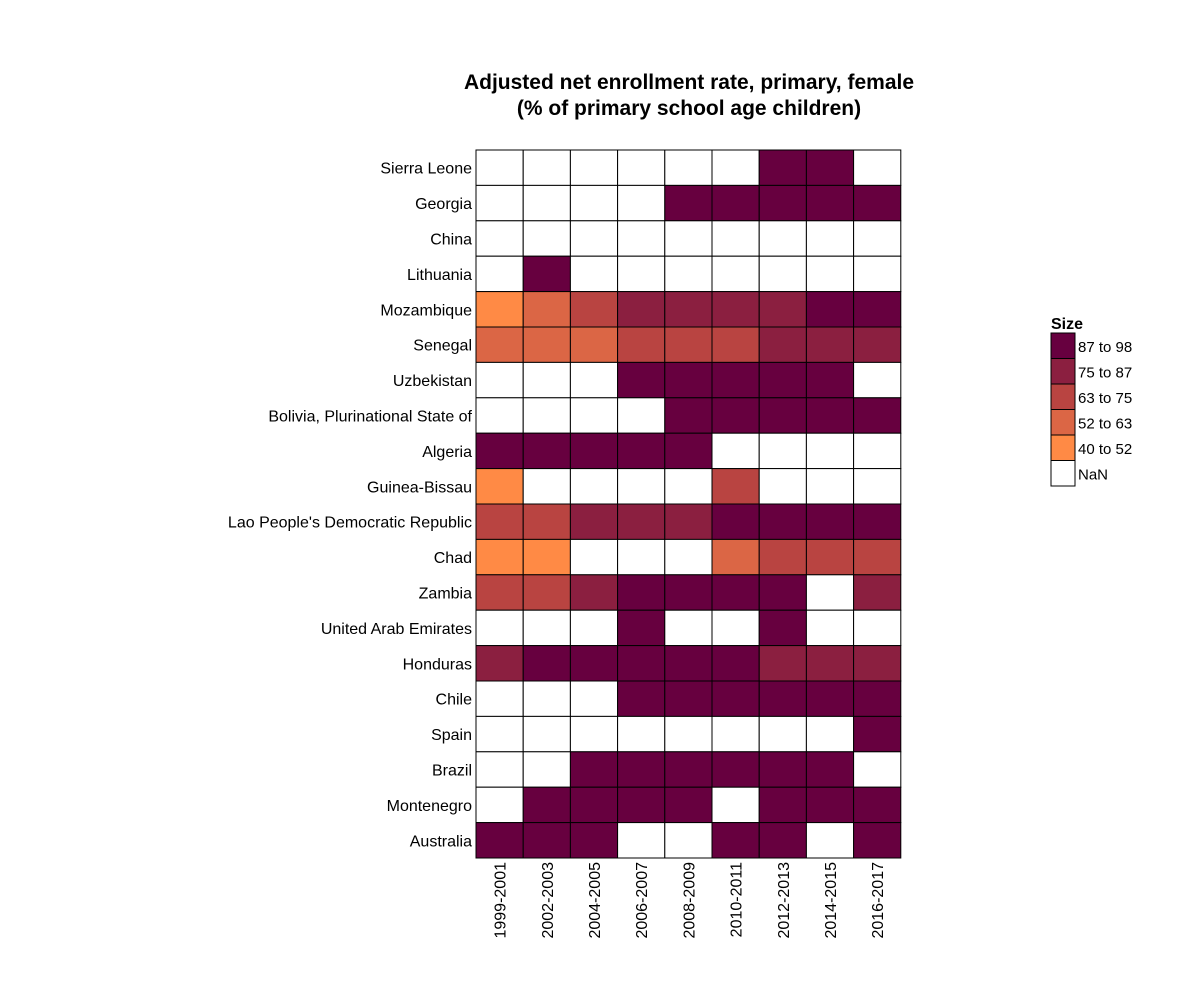  Describe the element at coordinates (831, 900) in the screenshot. I see `column-label: 2014-2015` at that location.